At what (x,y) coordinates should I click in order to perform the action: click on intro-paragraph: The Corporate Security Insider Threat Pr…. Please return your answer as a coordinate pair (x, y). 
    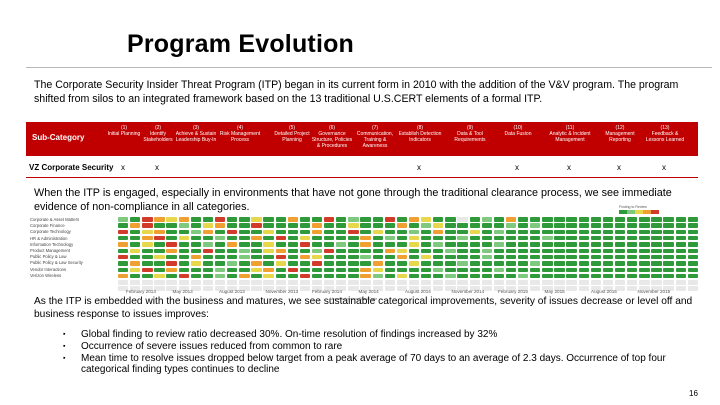
    Looking at the image, I should click on (356, 92).